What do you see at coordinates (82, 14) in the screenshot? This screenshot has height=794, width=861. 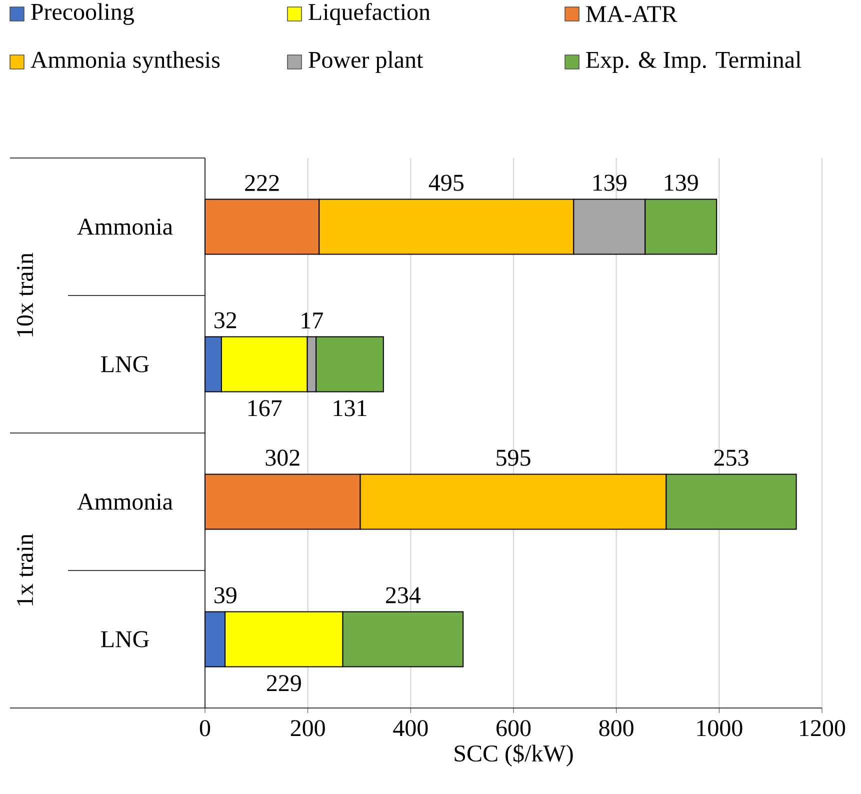 I see `legend-label: Precooling` at bounding box center [82, 14].